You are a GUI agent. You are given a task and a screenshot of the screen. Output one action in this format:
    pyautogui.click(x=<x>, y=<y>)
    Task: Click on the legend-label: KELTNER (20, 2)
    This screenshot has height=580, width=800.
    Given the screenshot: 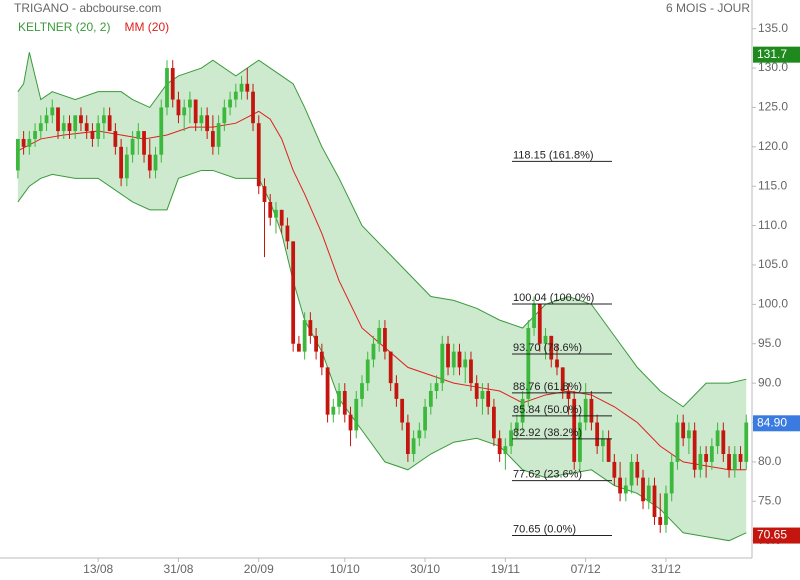 What is the action you would take?
    pyautogui.click(x=64, y=27)
    